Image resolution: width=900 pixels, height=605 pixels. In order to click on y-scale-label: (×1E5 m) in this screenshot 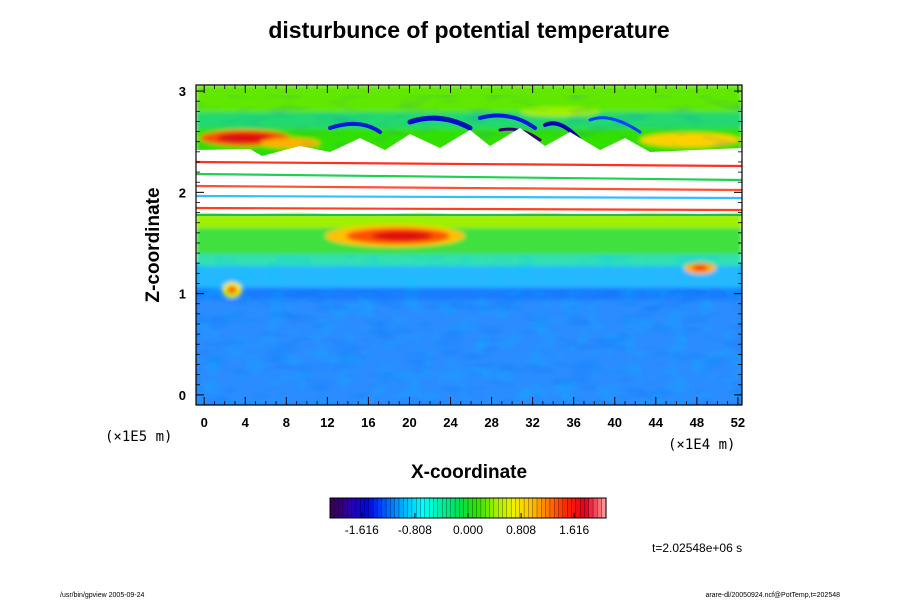, I will do `click(138, 437)`.